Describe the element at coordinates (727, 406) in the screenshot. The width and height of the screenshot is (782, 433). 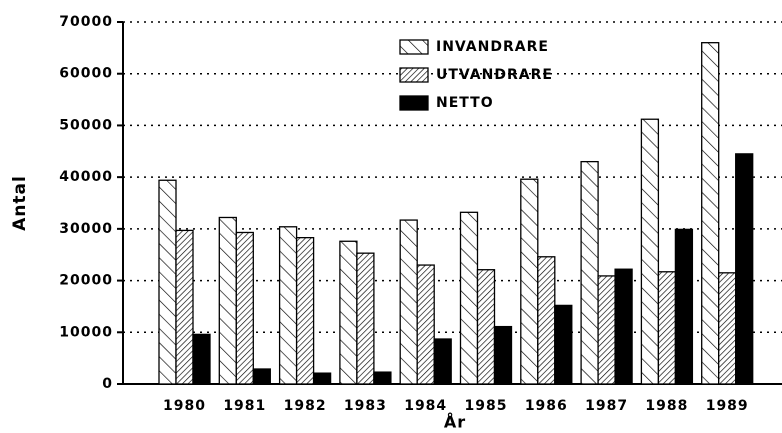
I see `x-tick-label: 1989` at that location.